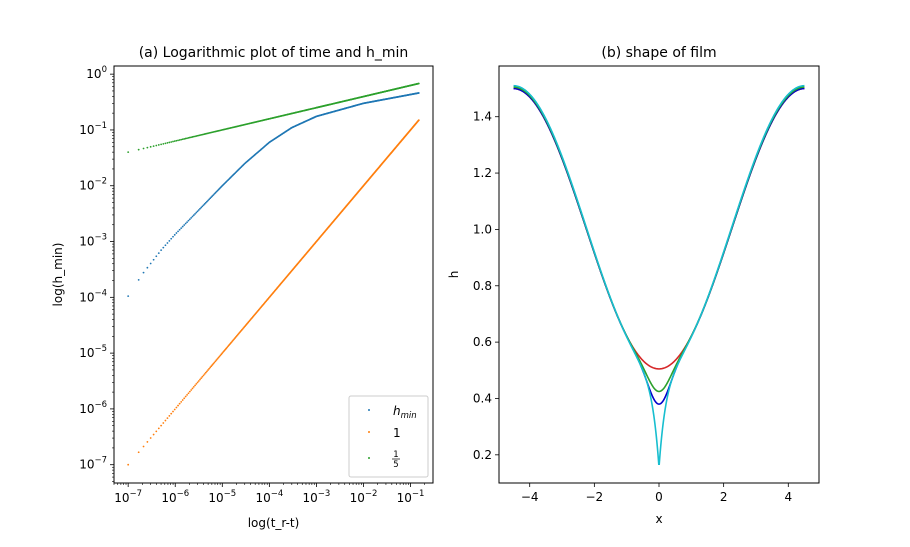 The image size is (910, 547). Describe the element at coordinates (595, 497) in the screenshot. I see `x-tick-label-b: −2` at that location.